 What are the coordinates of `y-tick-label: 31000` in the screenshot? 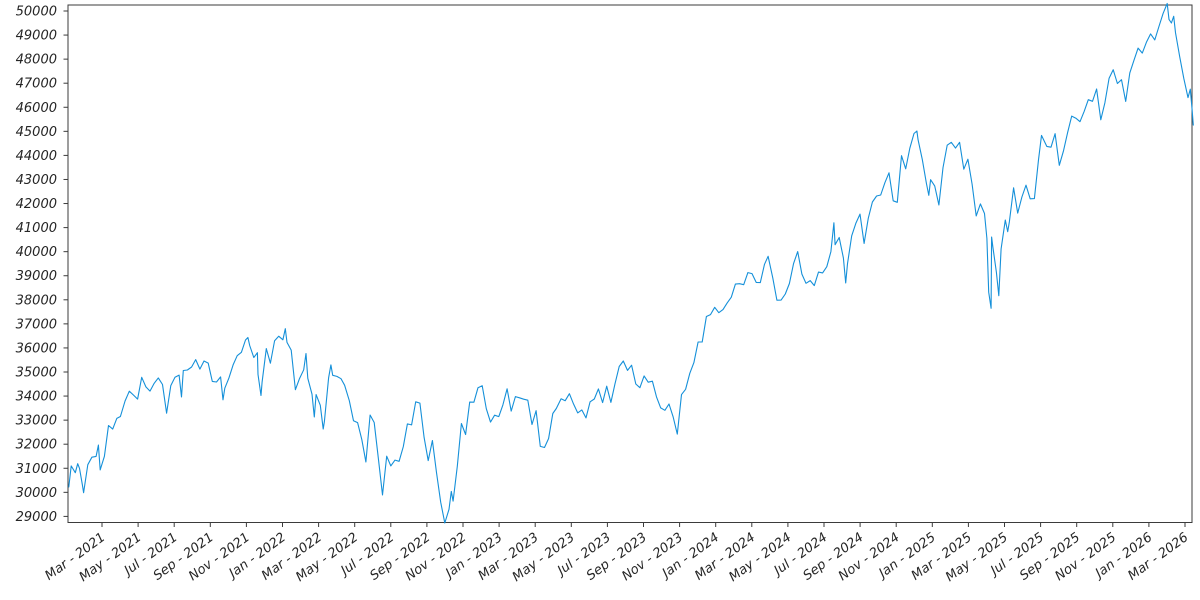 It's located at (36, 469).